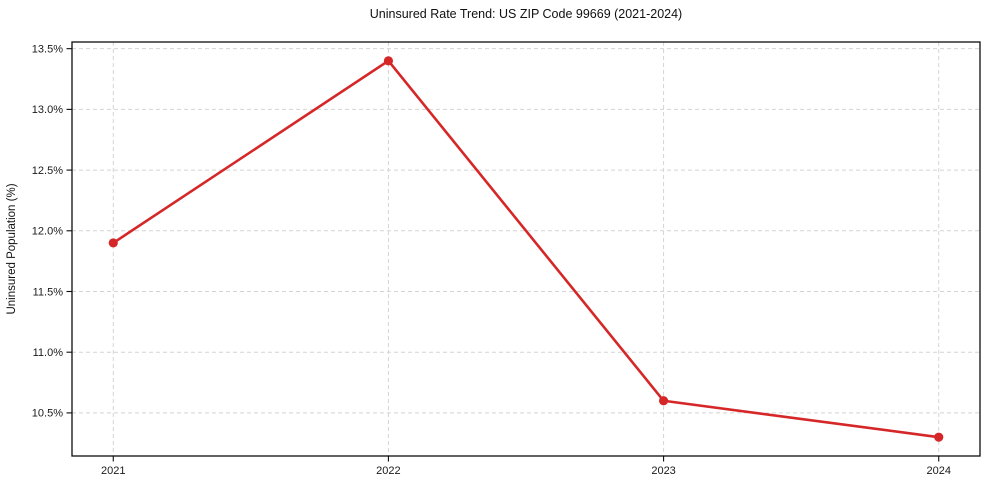 This screenshot has height=490, width=989. I want to click on y-tick-label: 11.5%, so click(48, 292).